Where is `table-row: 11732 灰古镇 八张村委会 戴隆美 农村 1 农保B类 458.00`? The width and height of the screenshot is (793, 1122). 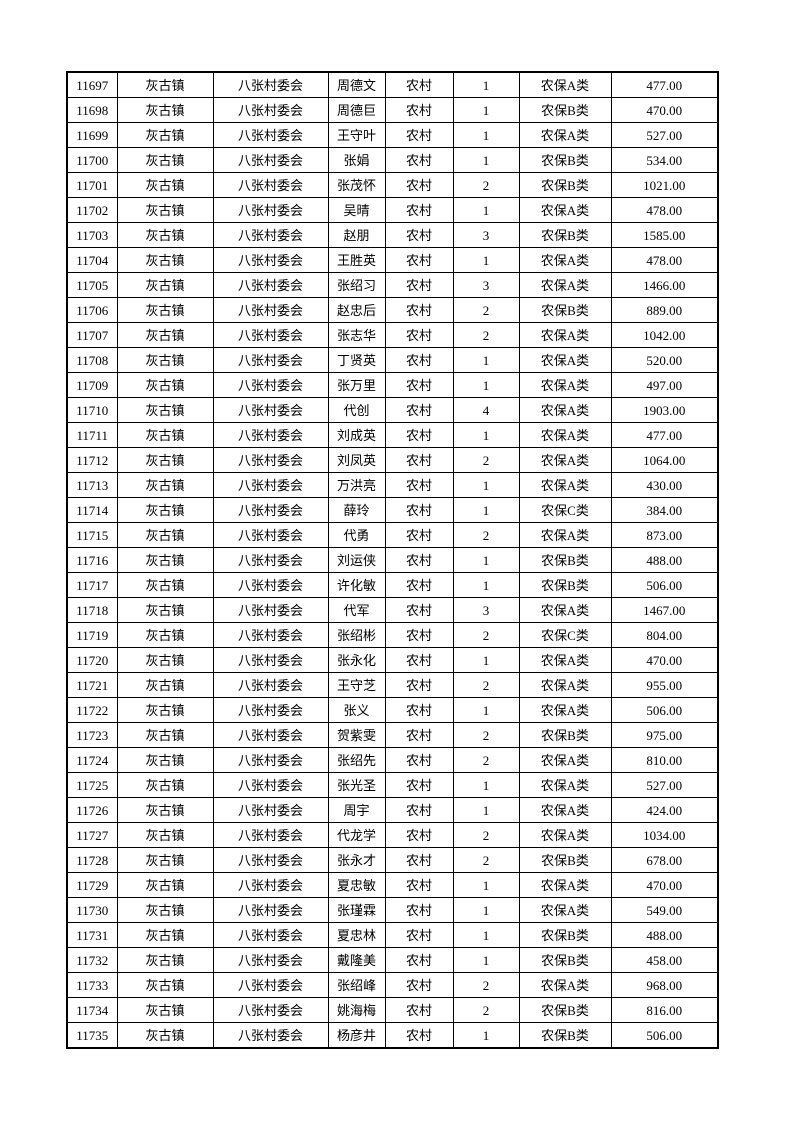
table-row: 11732 灰古镇 八张村委会 戴隆美 农村 1 农保B类 458.00 is located at coordinates (392, 960).